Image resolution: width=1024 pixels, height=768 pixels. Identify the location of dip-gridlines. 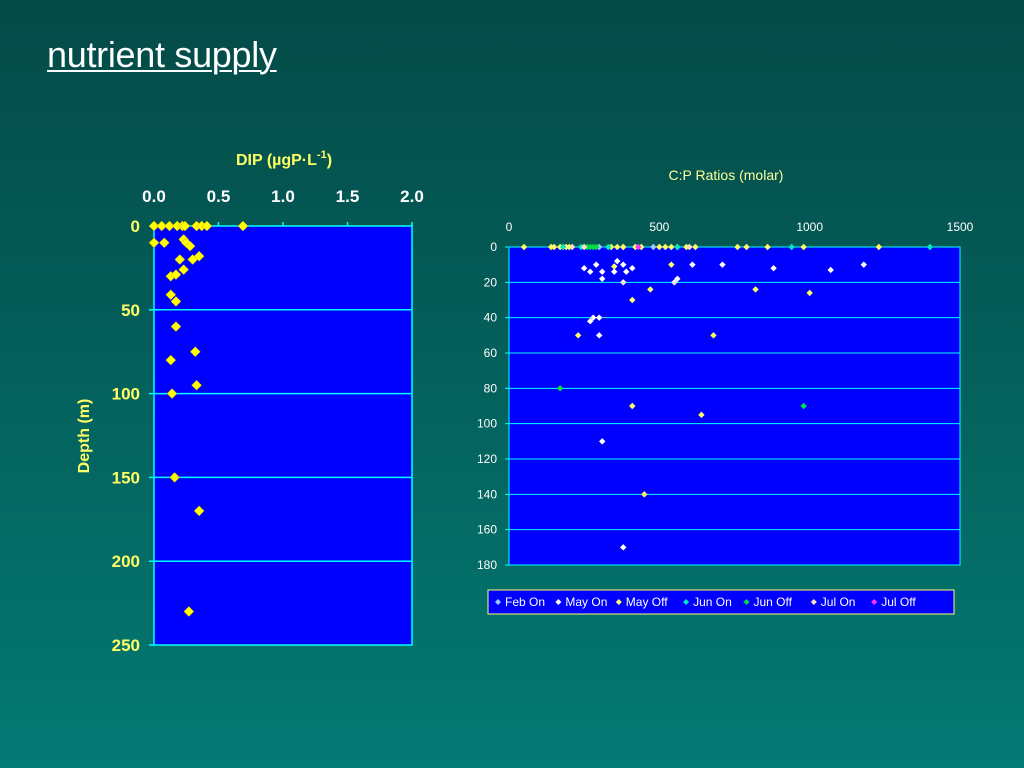
(283, 435).